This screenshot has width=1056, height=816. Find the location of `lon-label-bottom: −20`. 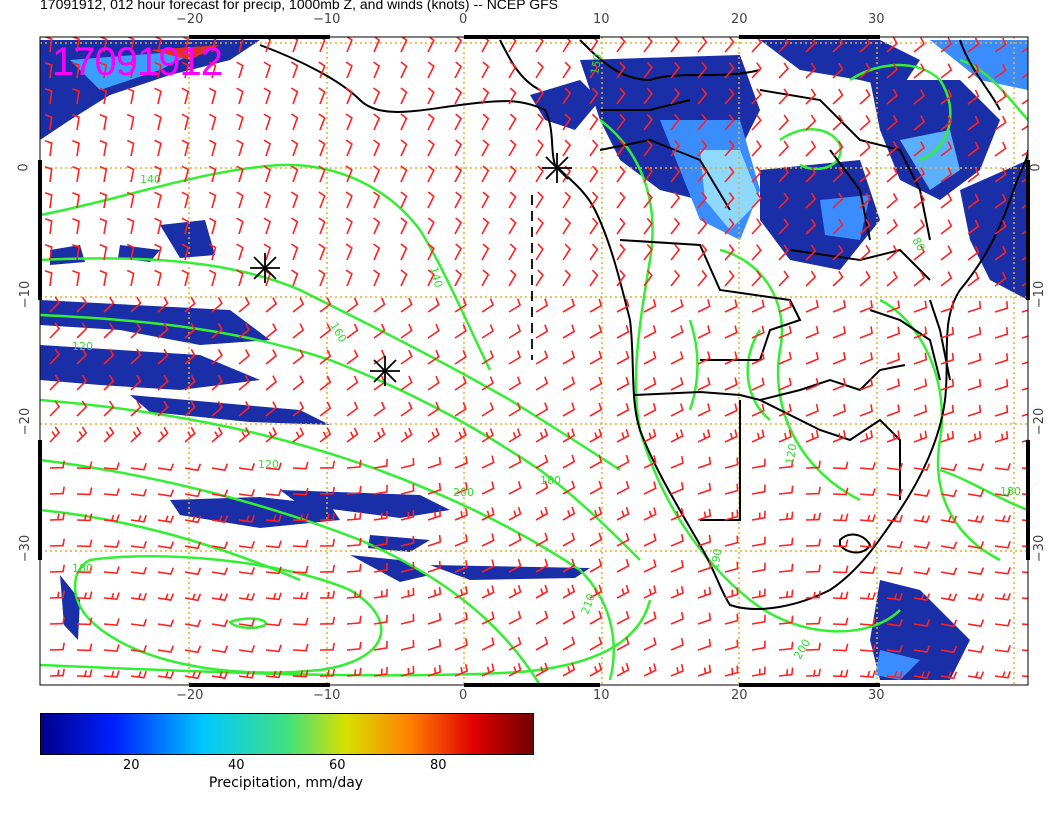

lon-label-bottom: −20 is located at coordinates (190, 695).